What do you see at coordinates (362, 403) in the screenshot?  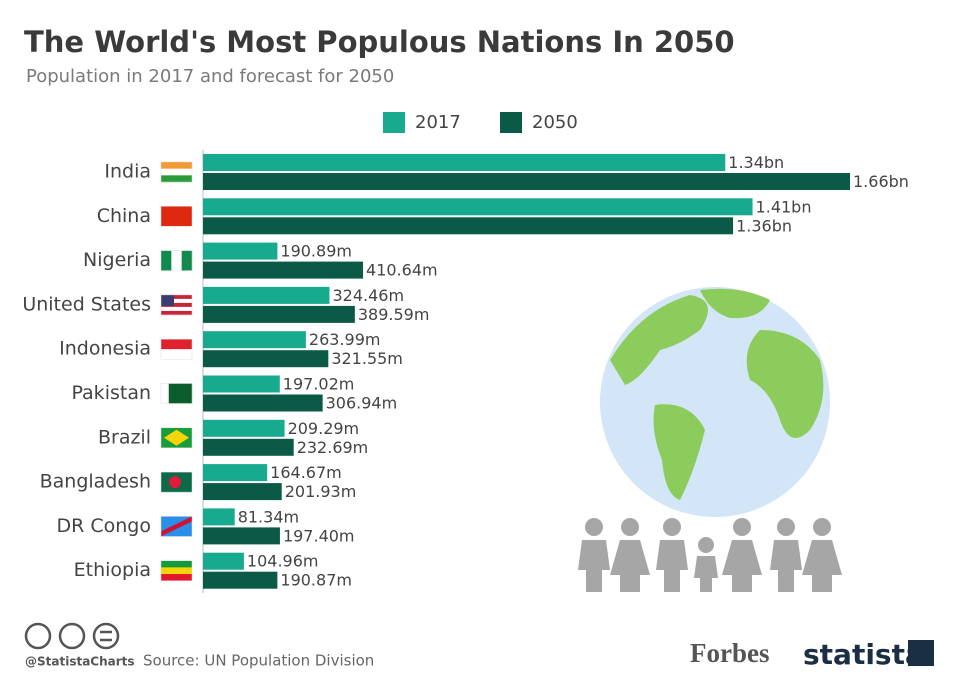 I see `value-label: 306.94m` at bounding box center [362, 403].